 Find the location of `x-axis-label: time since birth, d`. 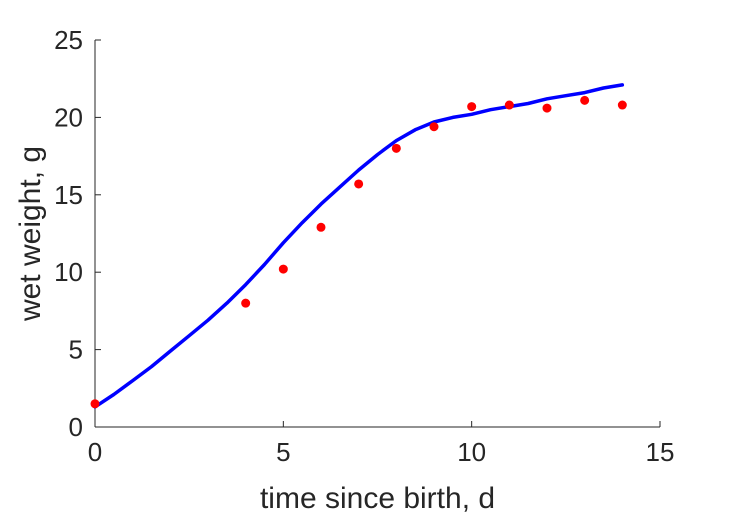

x-axis-label: time since birth, d is located at coordinates (377, 498).